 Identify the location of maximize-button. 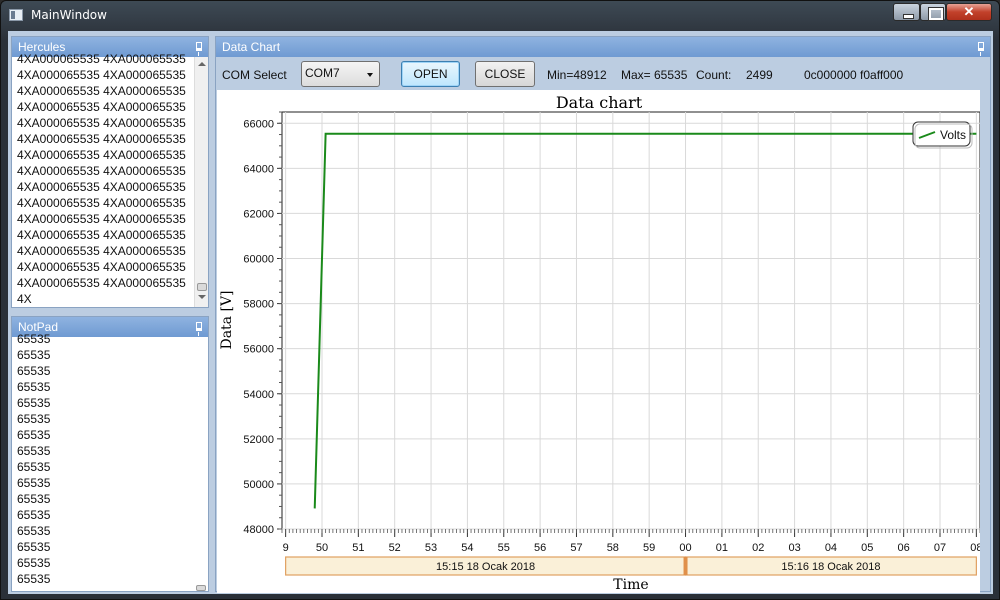
(933, 12).